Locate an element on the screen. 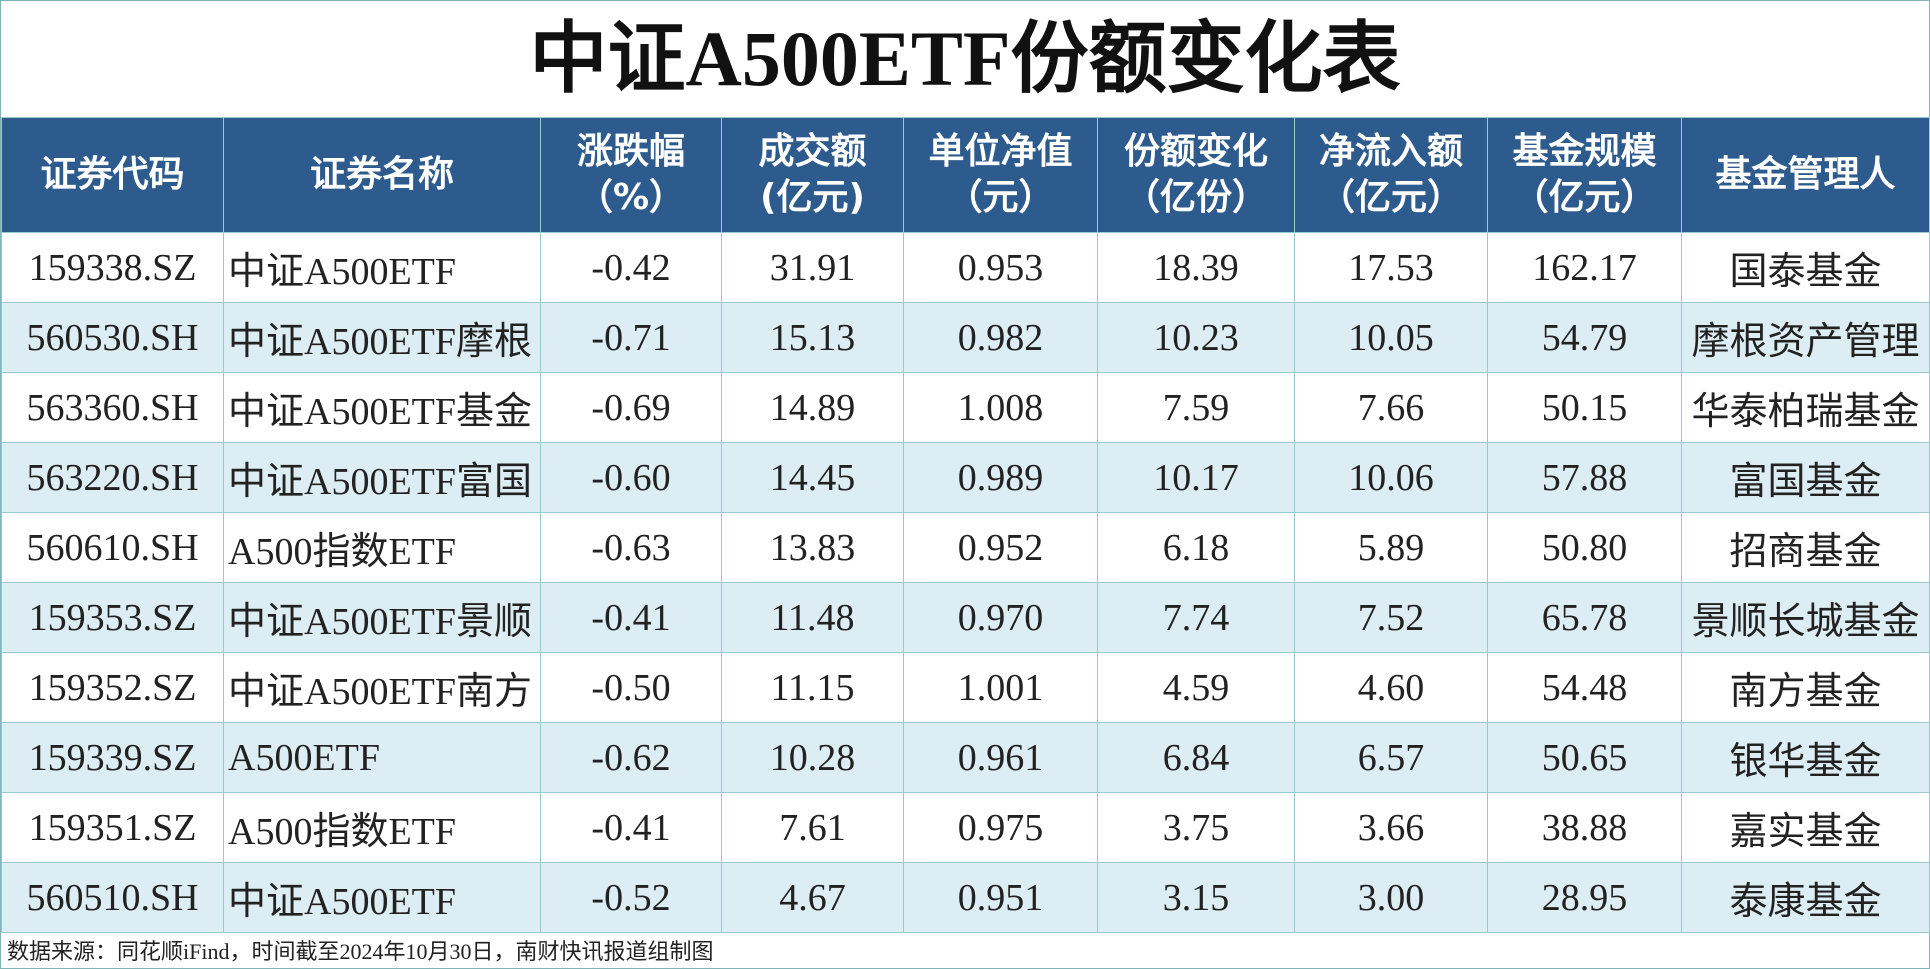 The width and height of the screenshot is (1930, 969). table-cell: 159353.SZ is located at coordinates (112, 617).